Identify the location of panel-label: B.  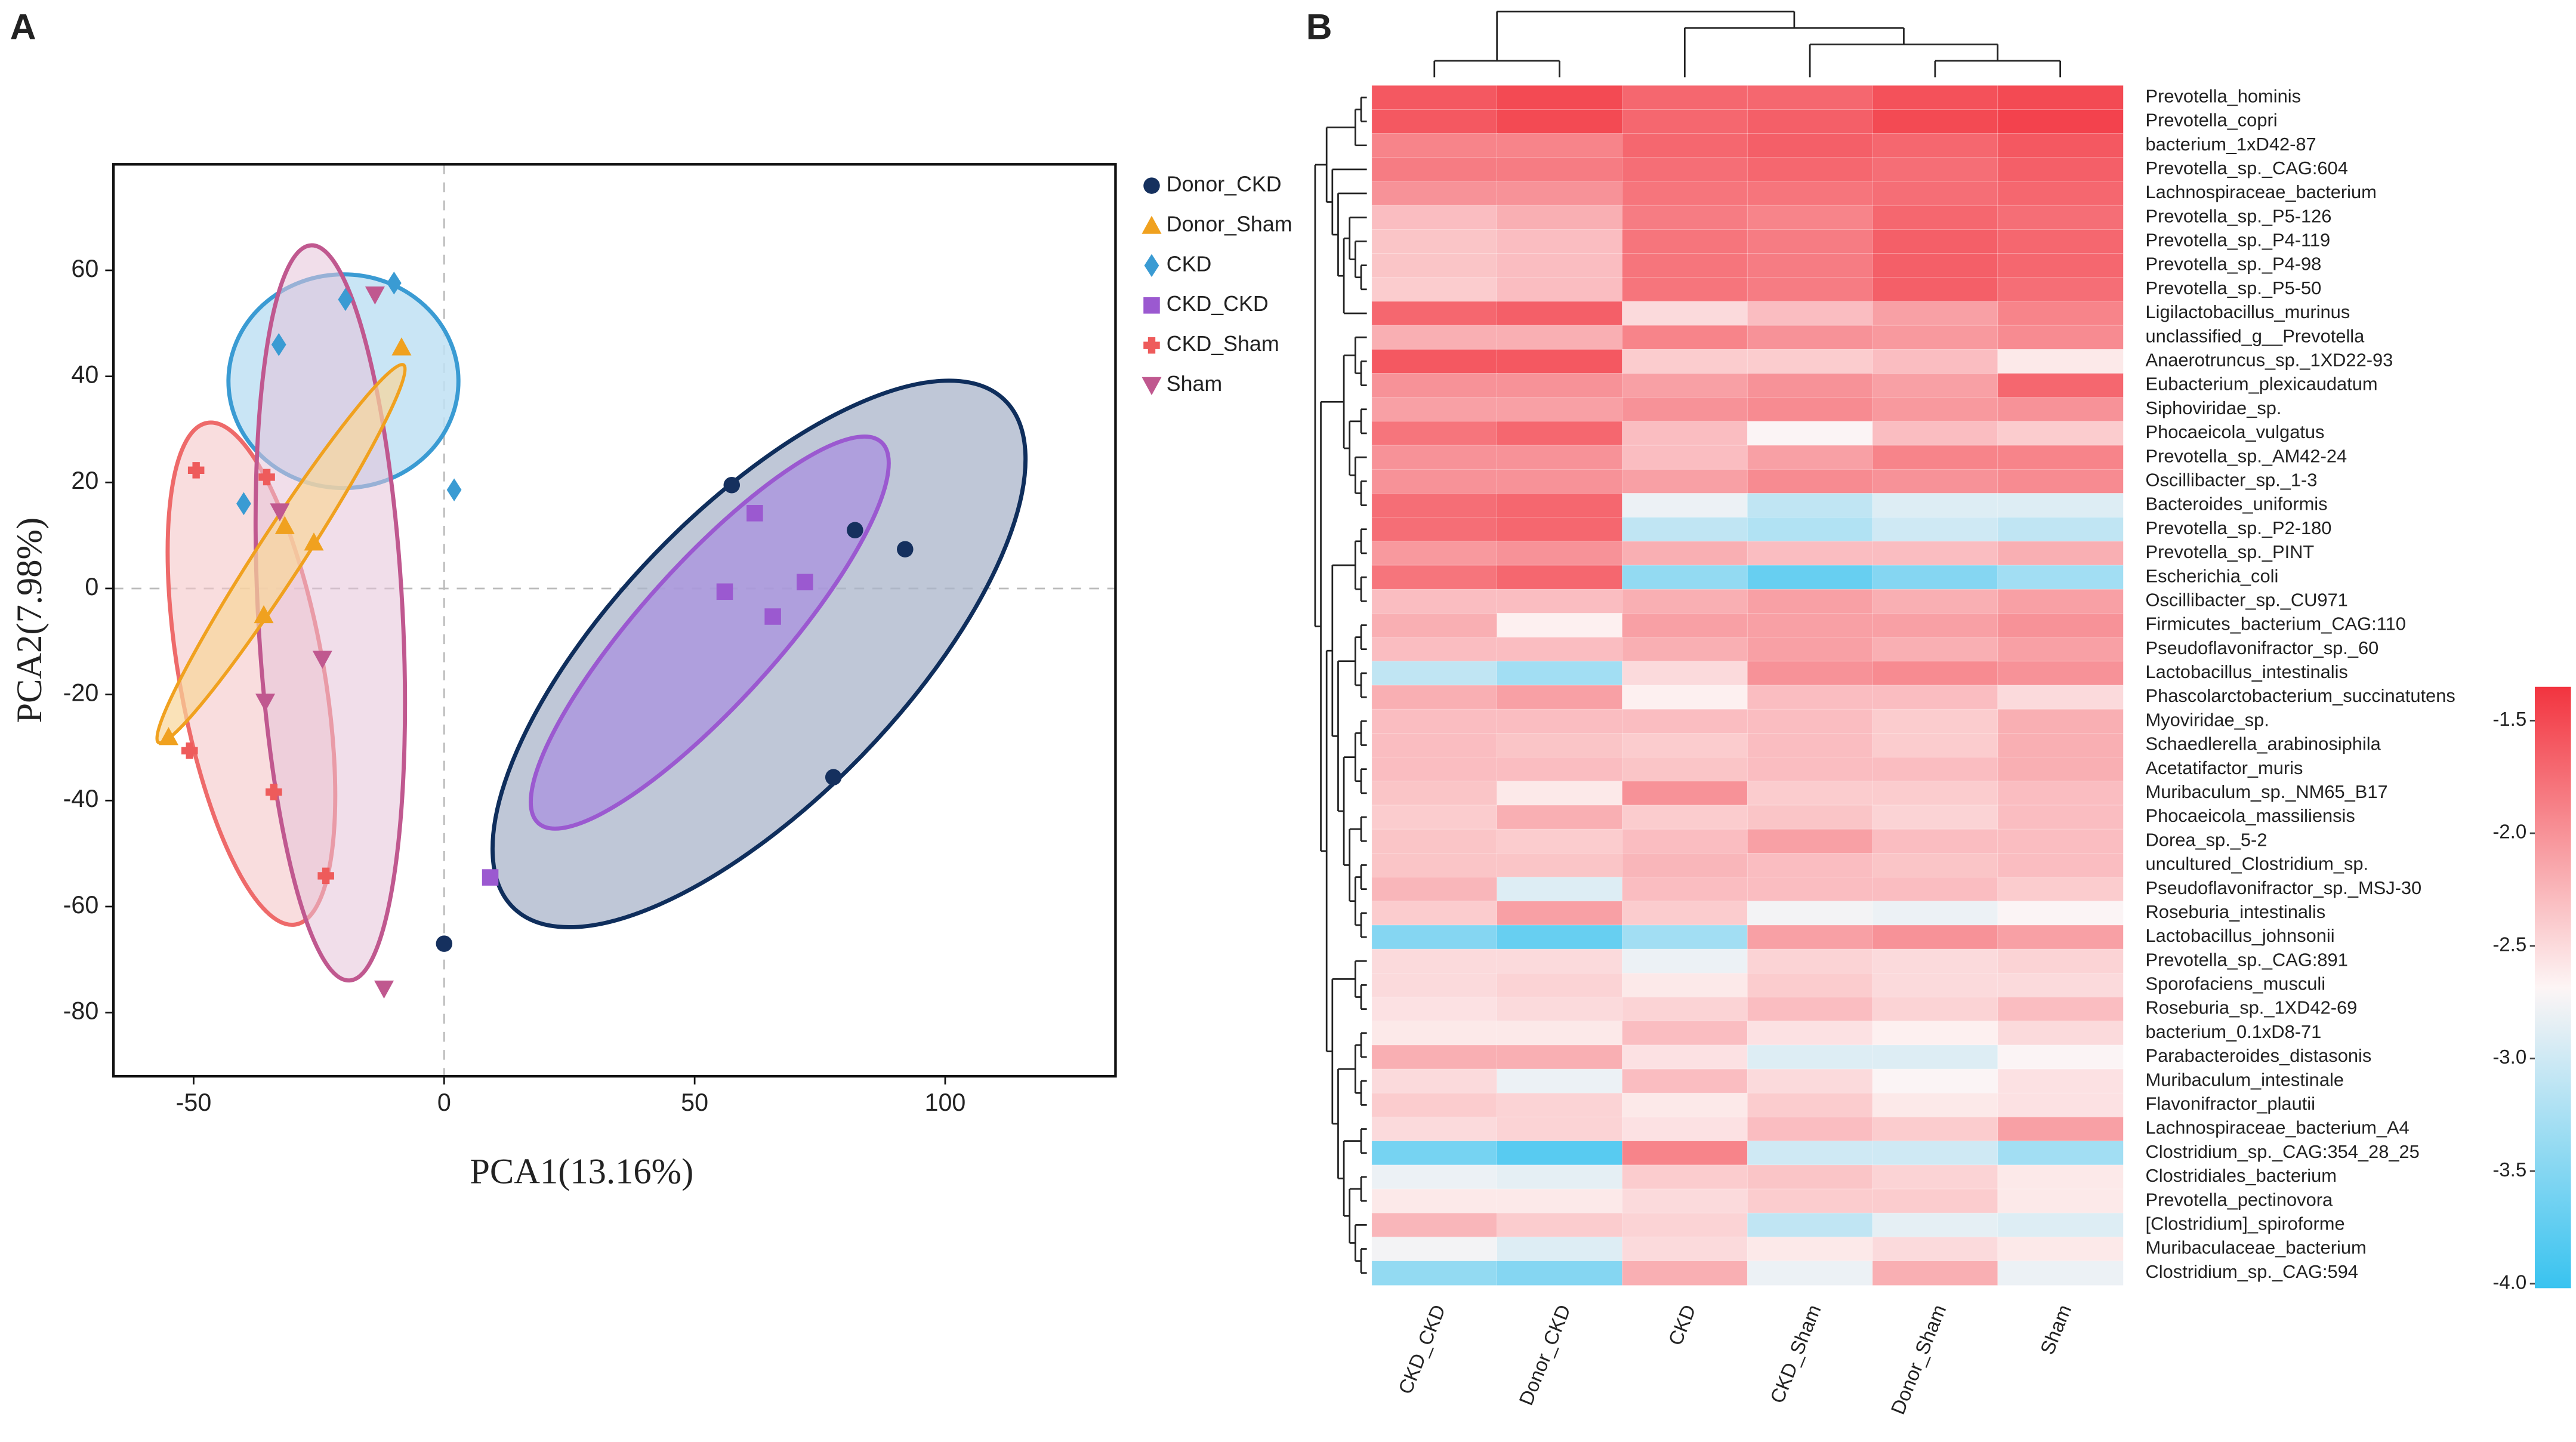
(1319, 27).